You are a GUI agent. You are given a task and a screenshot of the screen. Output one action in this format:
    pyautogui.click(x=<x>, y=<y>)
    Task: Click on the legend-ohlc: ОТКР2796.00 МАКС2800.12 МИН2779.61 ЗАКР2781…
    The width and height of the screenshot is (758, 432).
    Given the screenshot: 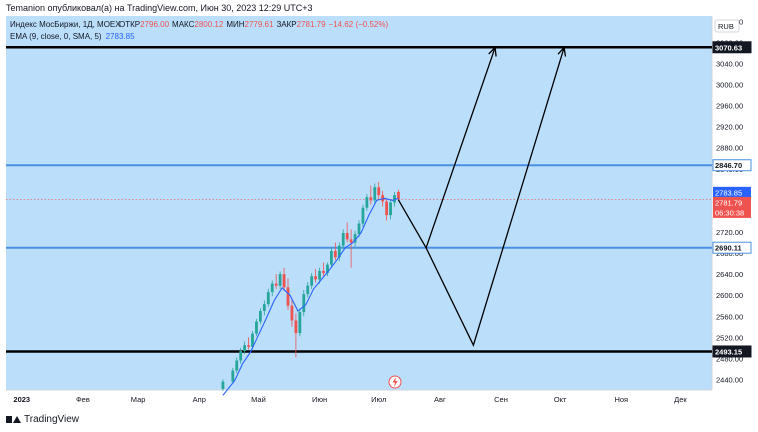 What is the action you would take?
    pyautogui.click(x=253, y=24)
    